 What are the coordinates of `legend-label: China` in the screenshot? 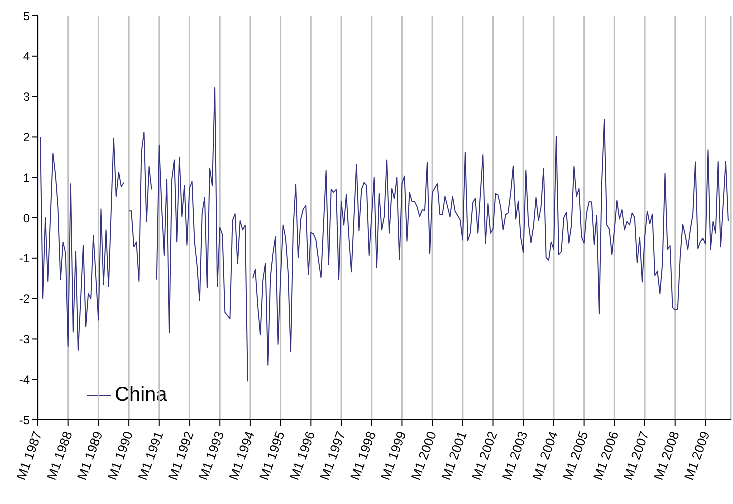 It's located at (141, 395).